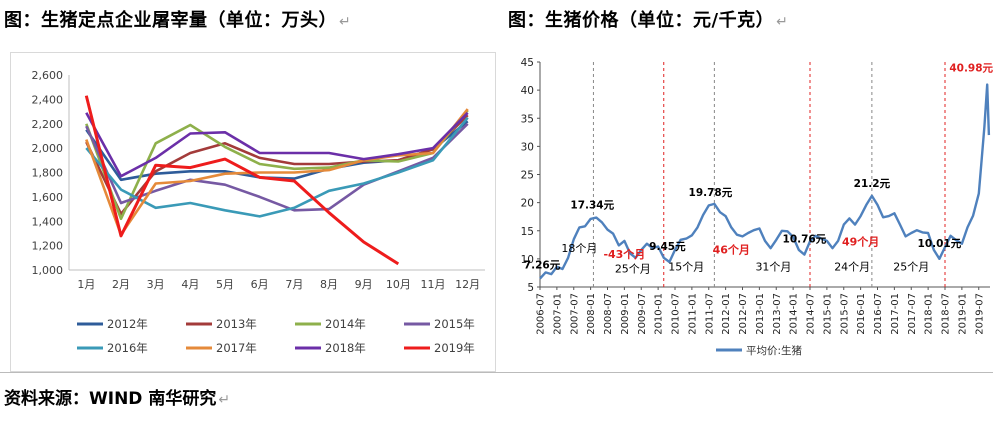 The image size is (993, 425). Describe the element at coordinates (852, 267) in the screenshot. I see `cycle-label: 24个月` at that location.